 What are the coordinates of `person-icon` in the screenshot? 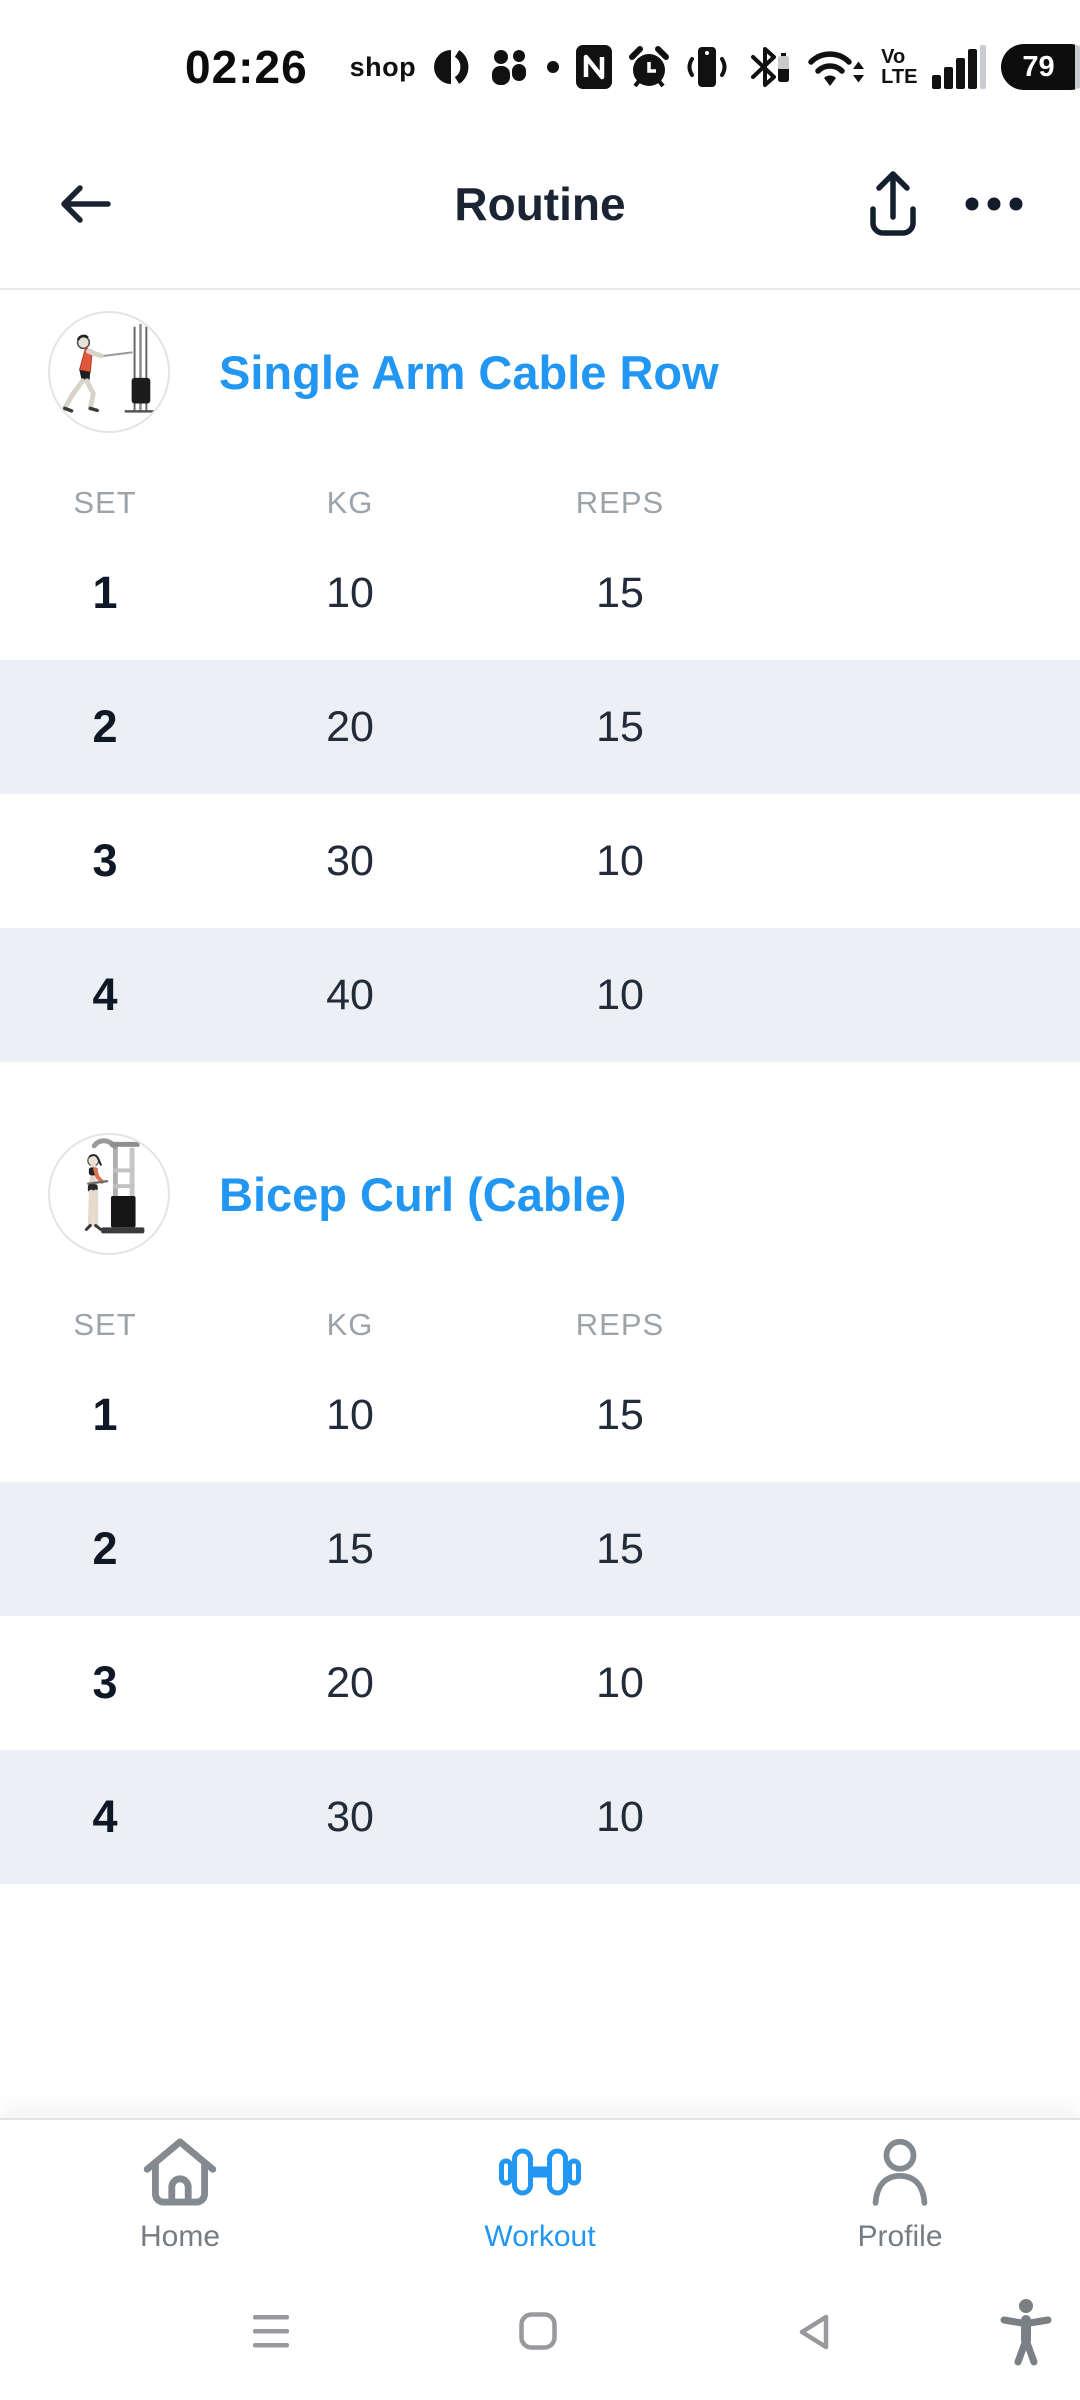 It's located at (900, 2172).